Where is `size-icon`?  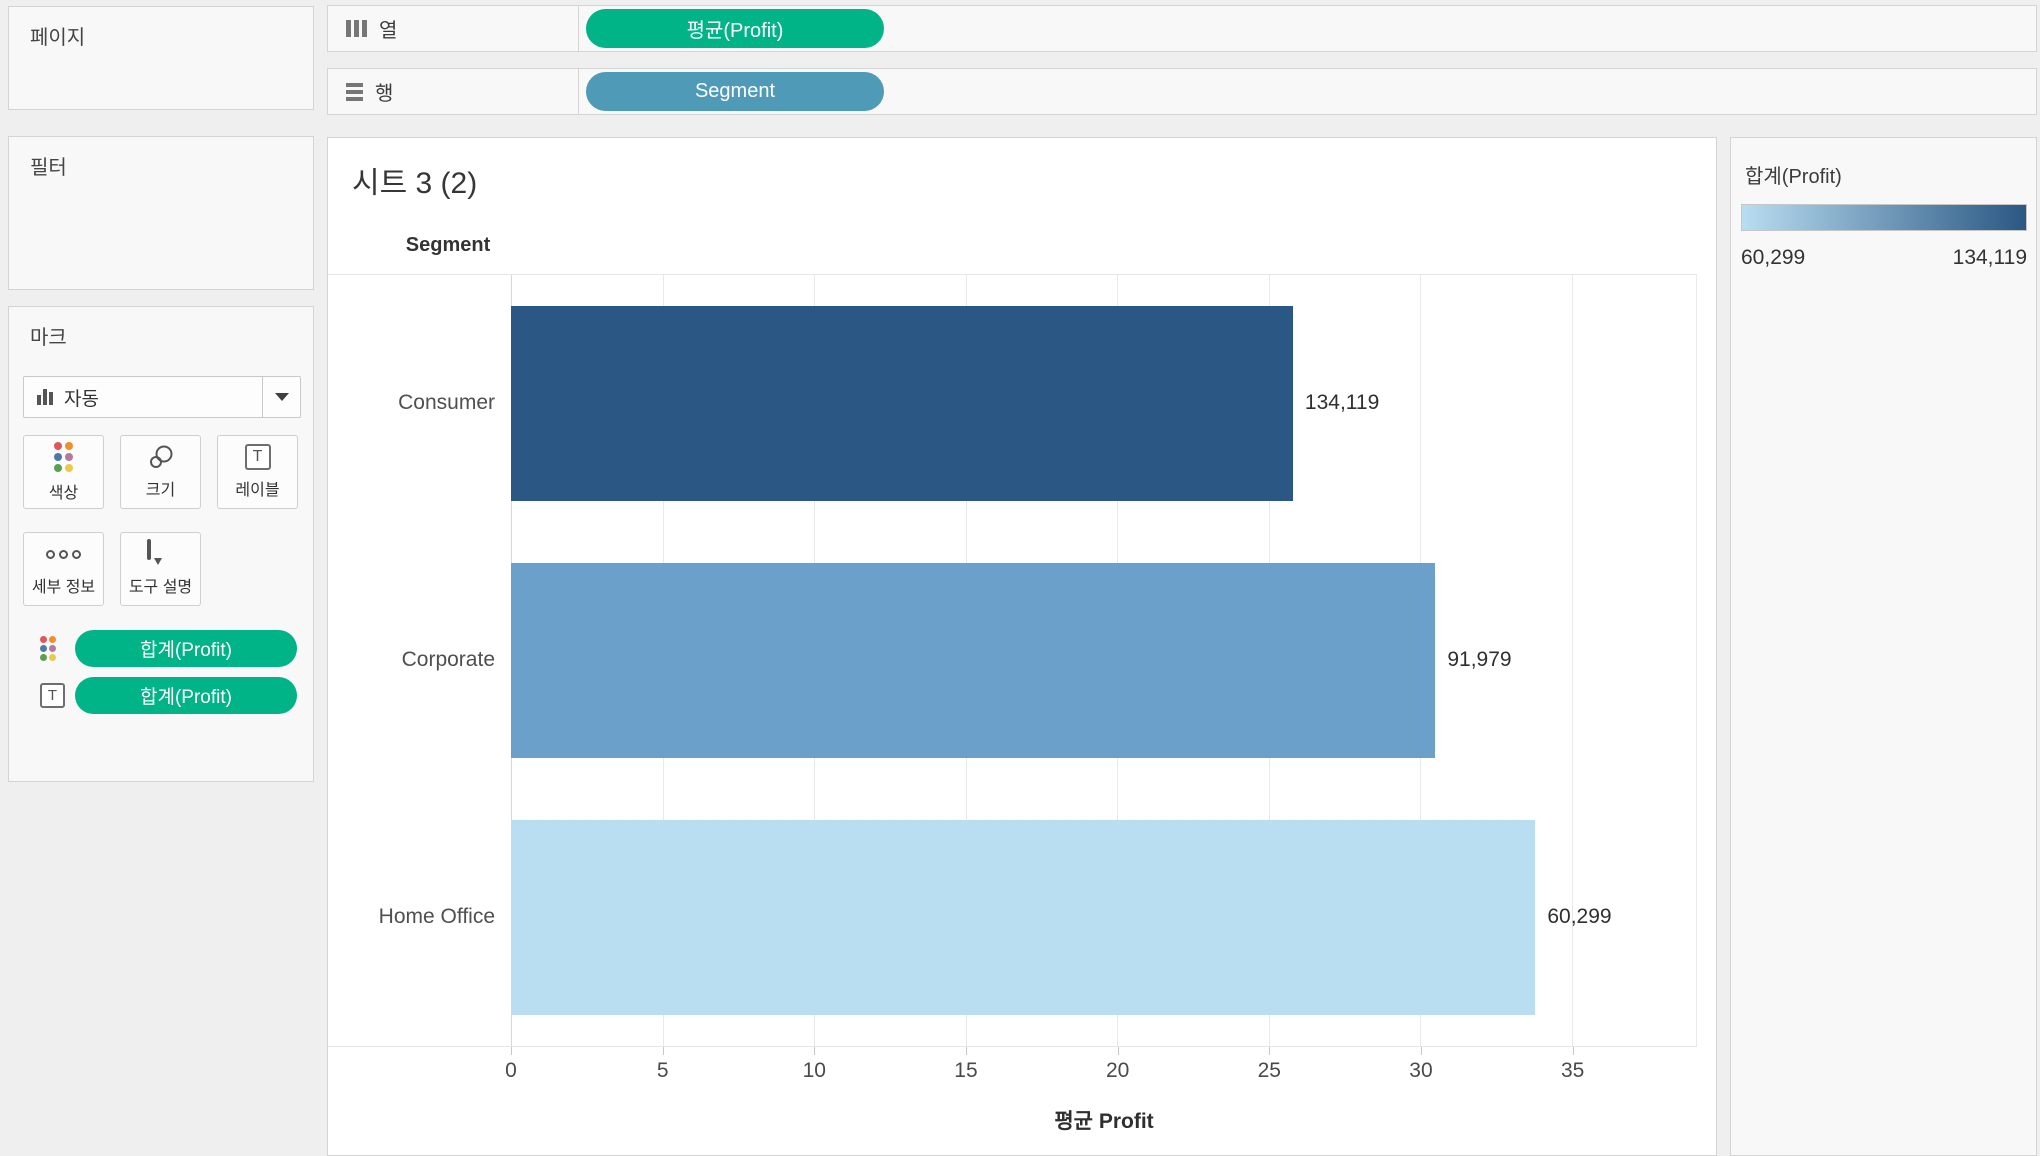 size-icon is located at coordinates (160, 456).